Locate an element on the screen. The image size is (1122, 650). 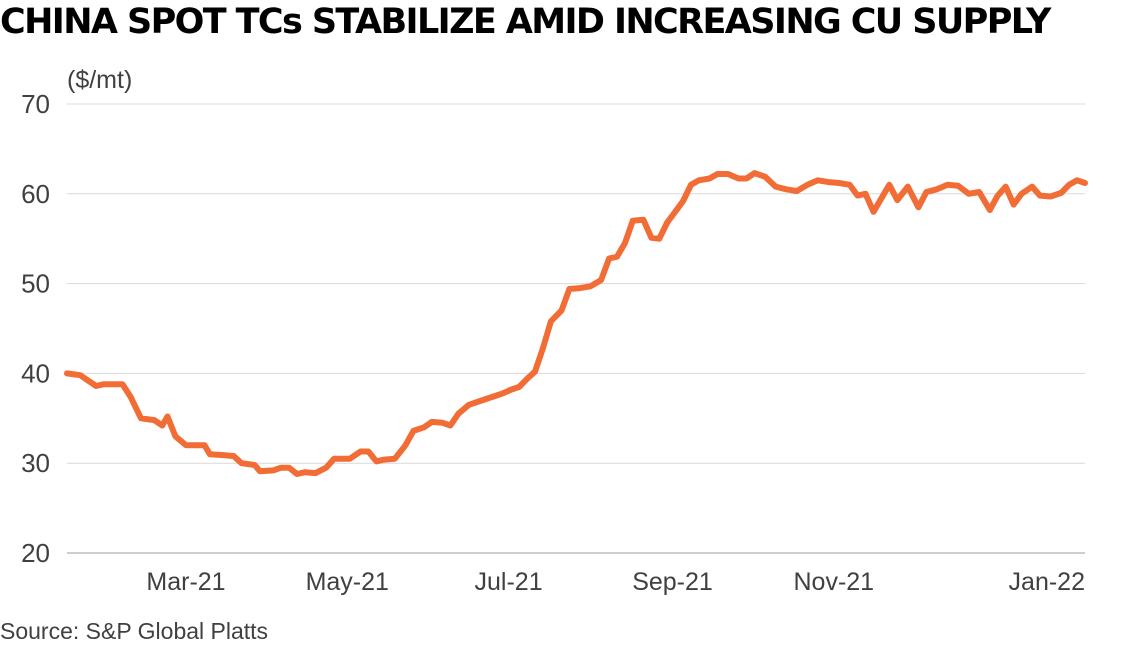
y-tick-label: 60 is located at coordinates (35, 194).